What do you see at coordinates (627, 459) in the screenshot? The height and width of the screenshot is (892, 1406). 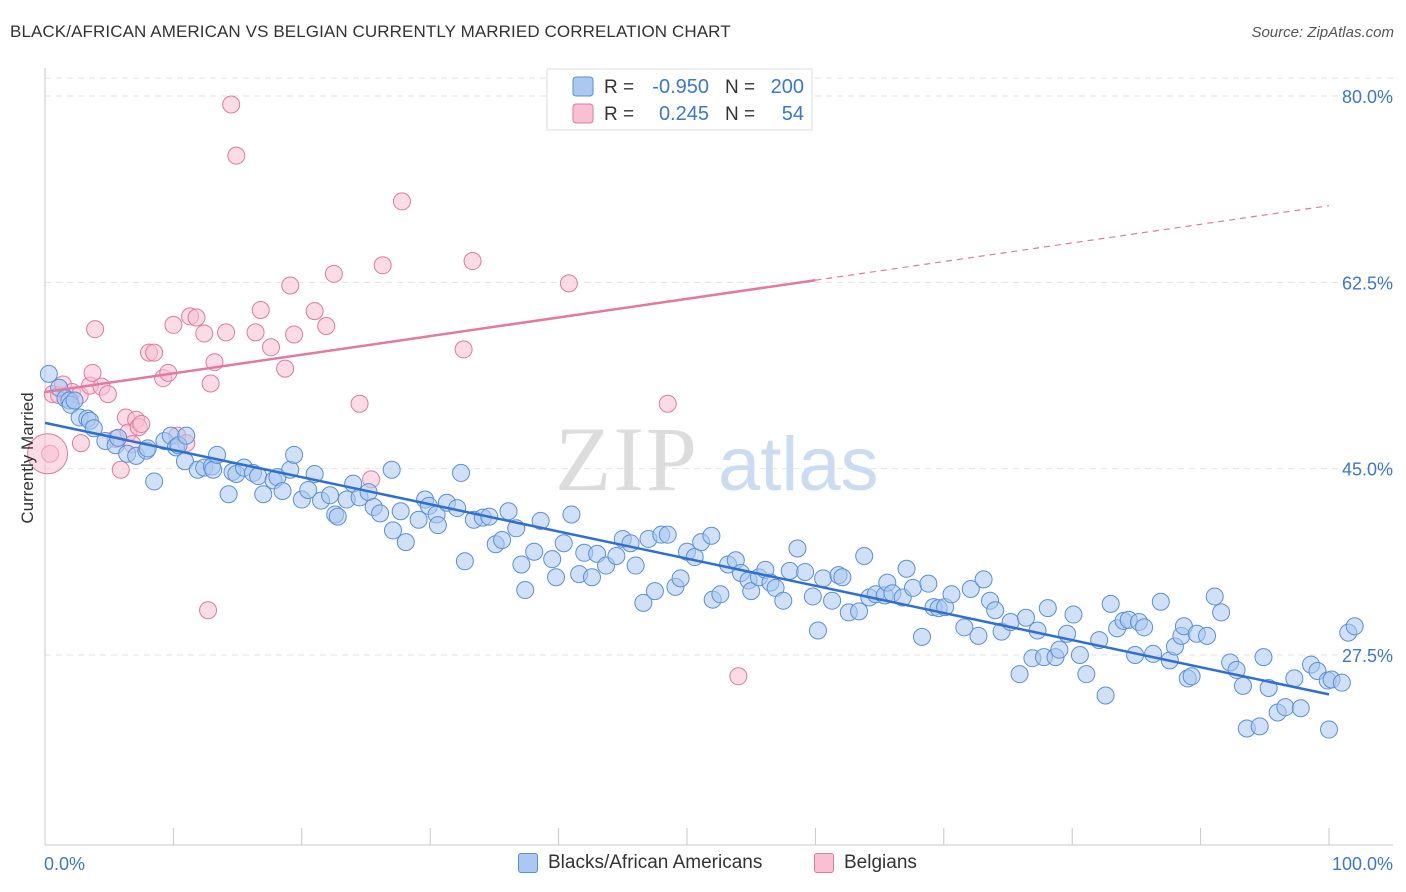 I see `watermark-zip: ZIP` at bounding box center [627, 459].